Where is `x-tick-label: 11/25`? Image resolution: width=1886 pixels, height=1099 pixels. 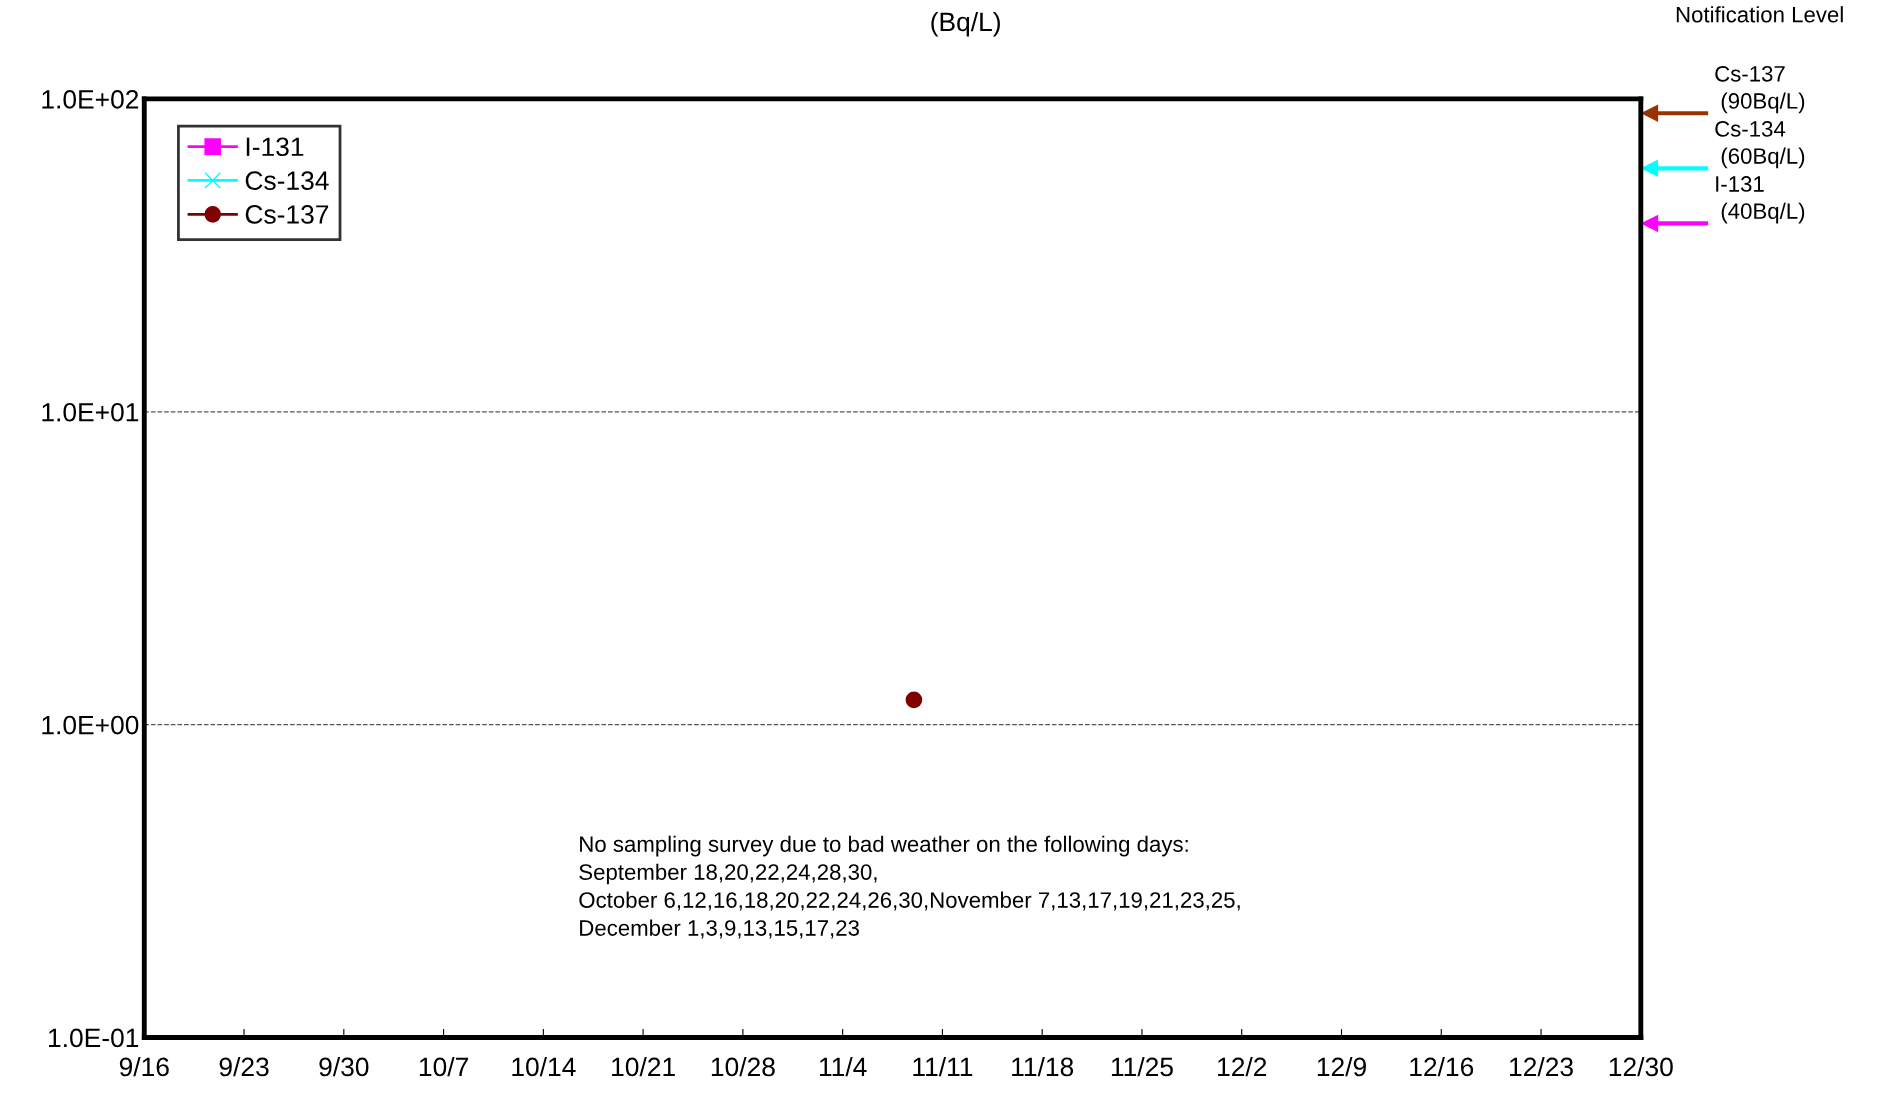 x-tick-label: 11/25 is located at coordinates (1142, 1066).